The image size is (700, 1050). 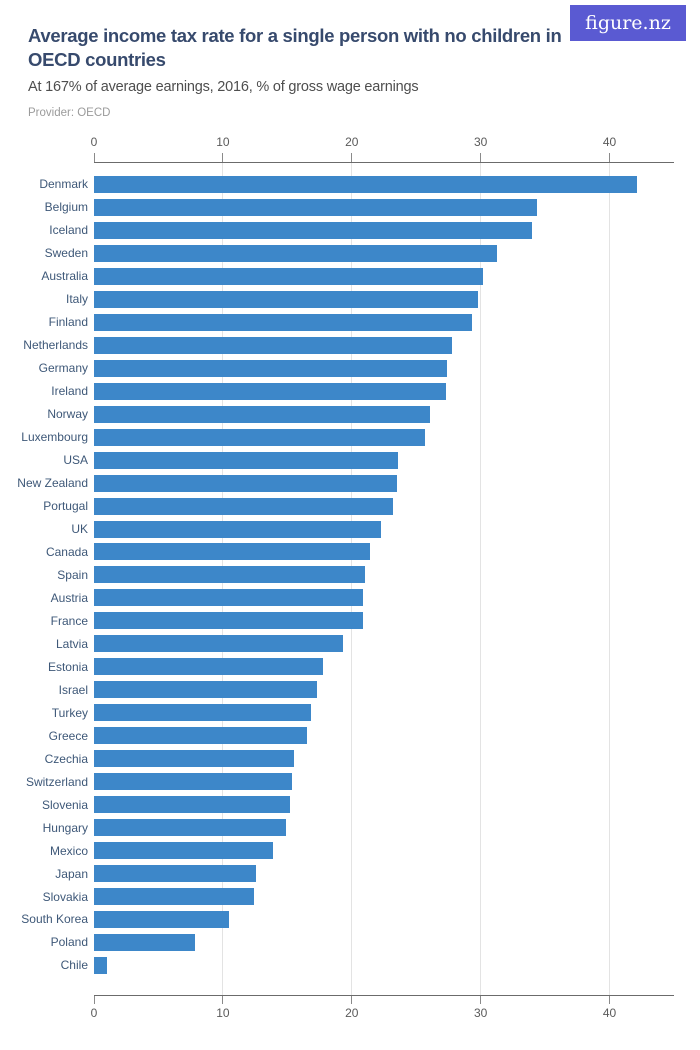 I want to click on bar-row: Estonia, so click(x=350, y=666).